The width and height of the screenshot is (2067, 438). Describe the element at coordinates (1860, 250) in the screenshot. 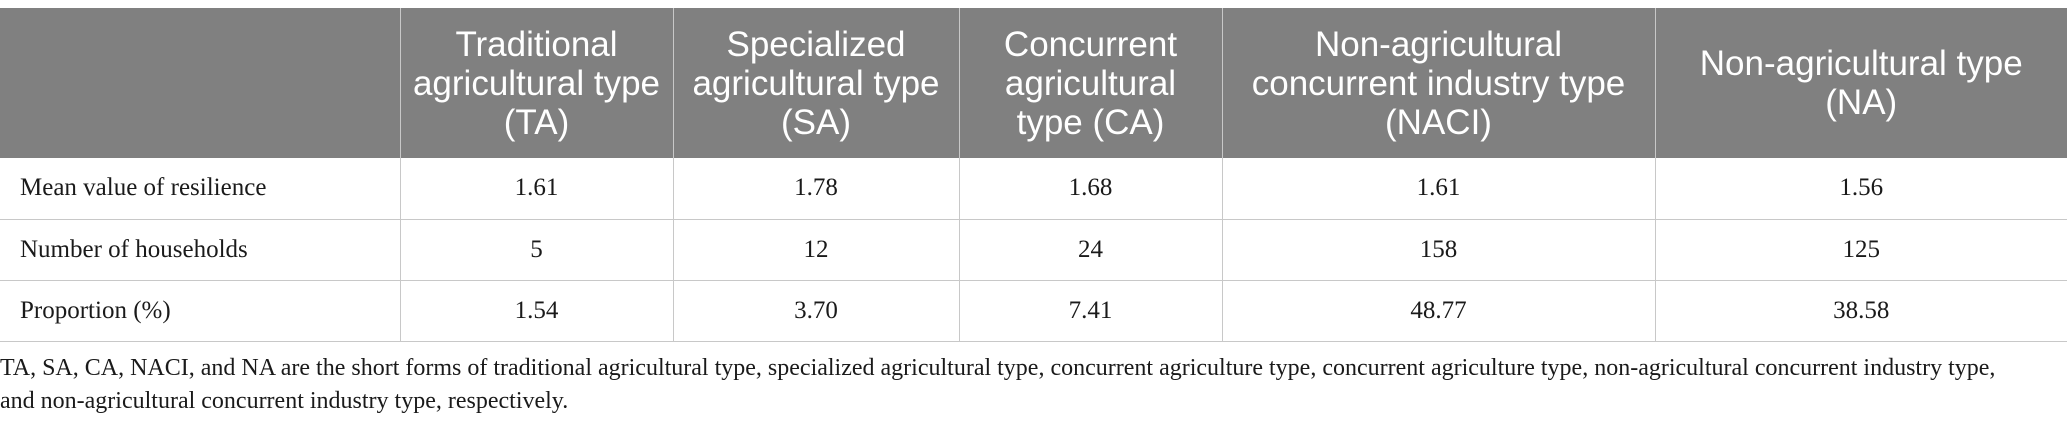

I see `table-cell: 125` at that location.